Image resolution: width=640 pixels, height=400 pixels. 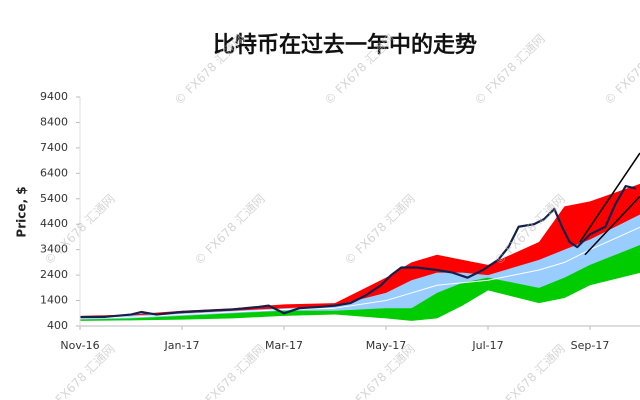 I want to click on x-tick-label: Nov-16, so click(x=79, y=345).